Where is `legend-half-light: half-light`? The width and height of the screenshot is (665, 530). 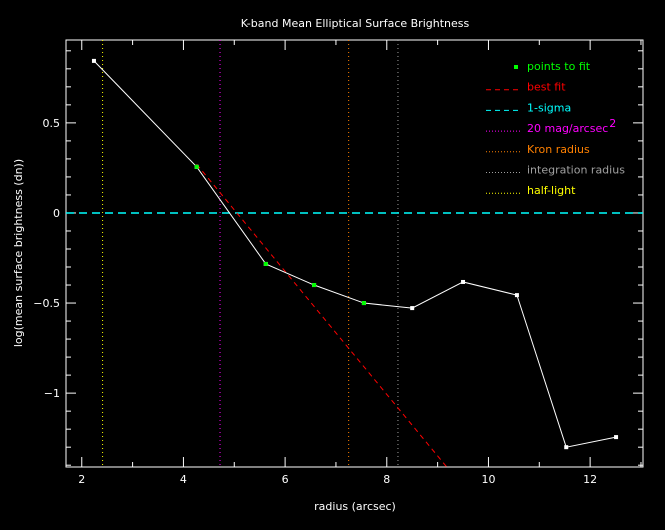 legend-half-light: half-light is located at coordinates (551, 190).